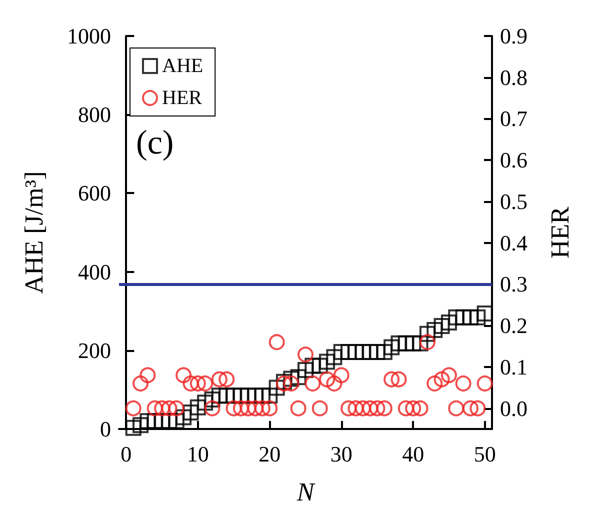 The height and width of the screenshot is (526, 589). Describe the element at coordinates (306, 492) in the screenshot. I see `x-axis-title: N` at that location.